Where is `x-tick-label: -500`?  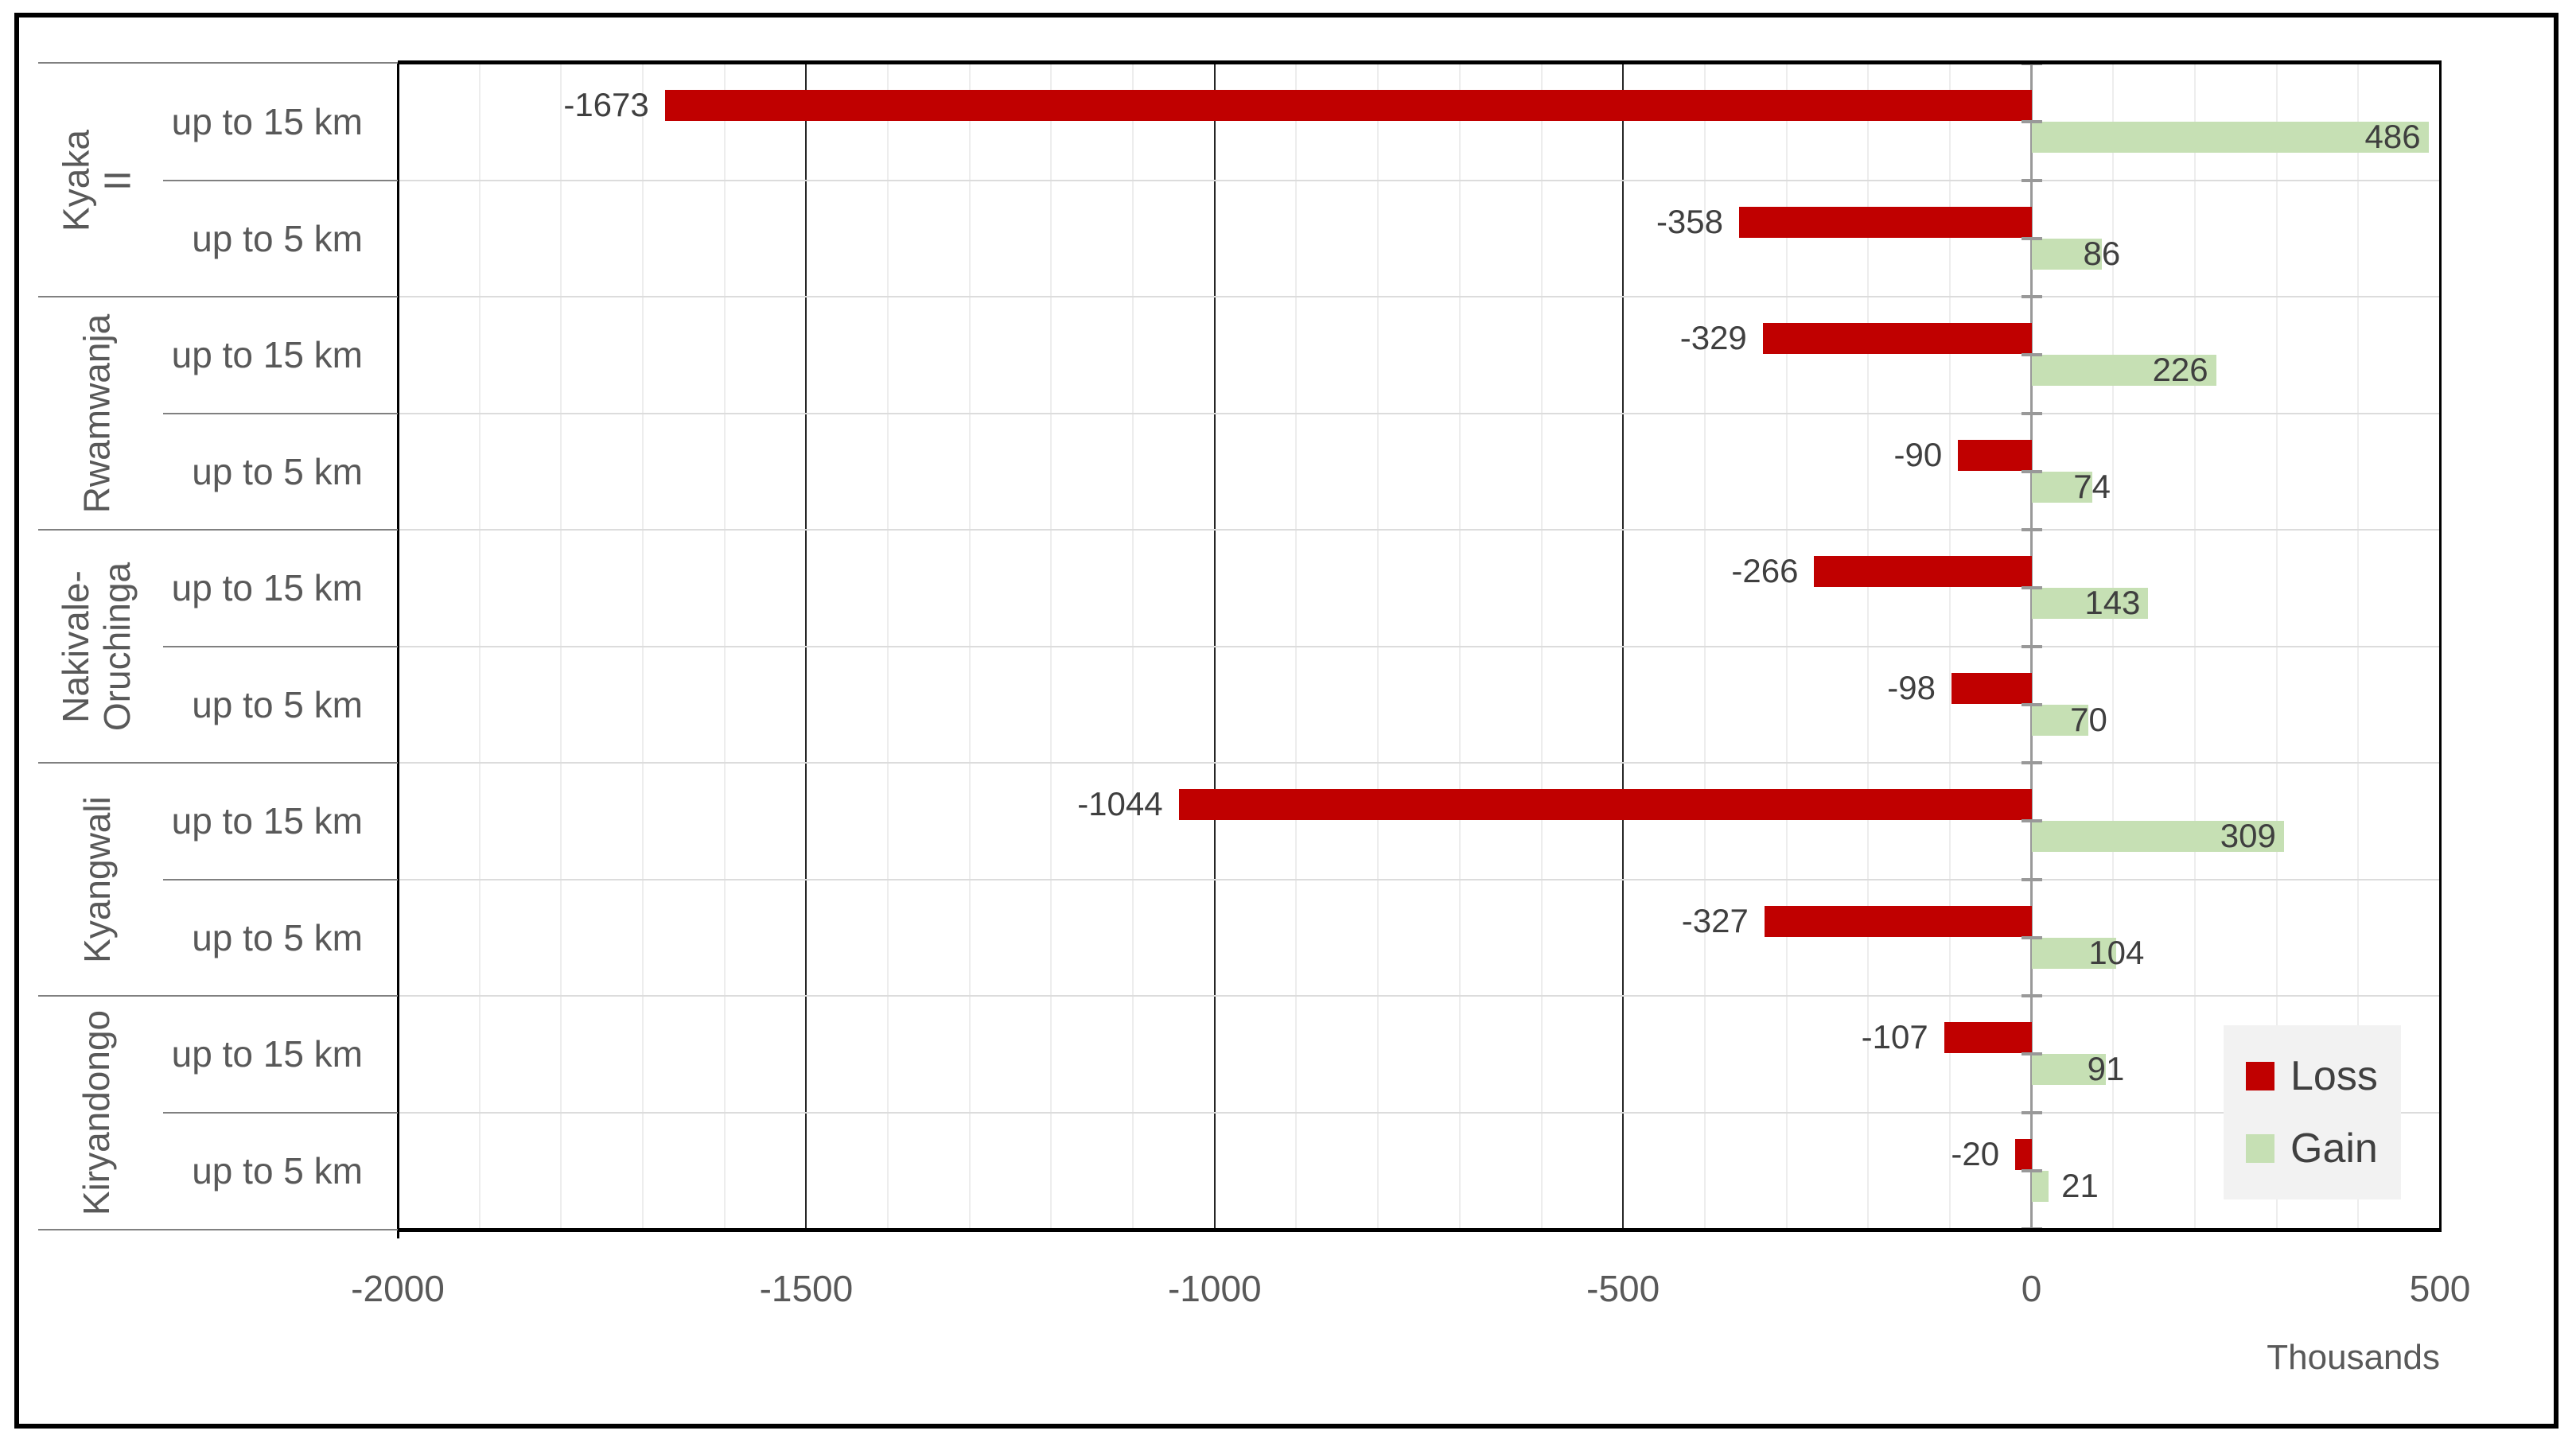 x-tick-label: -500 is located at coordinates (1623, 1288).